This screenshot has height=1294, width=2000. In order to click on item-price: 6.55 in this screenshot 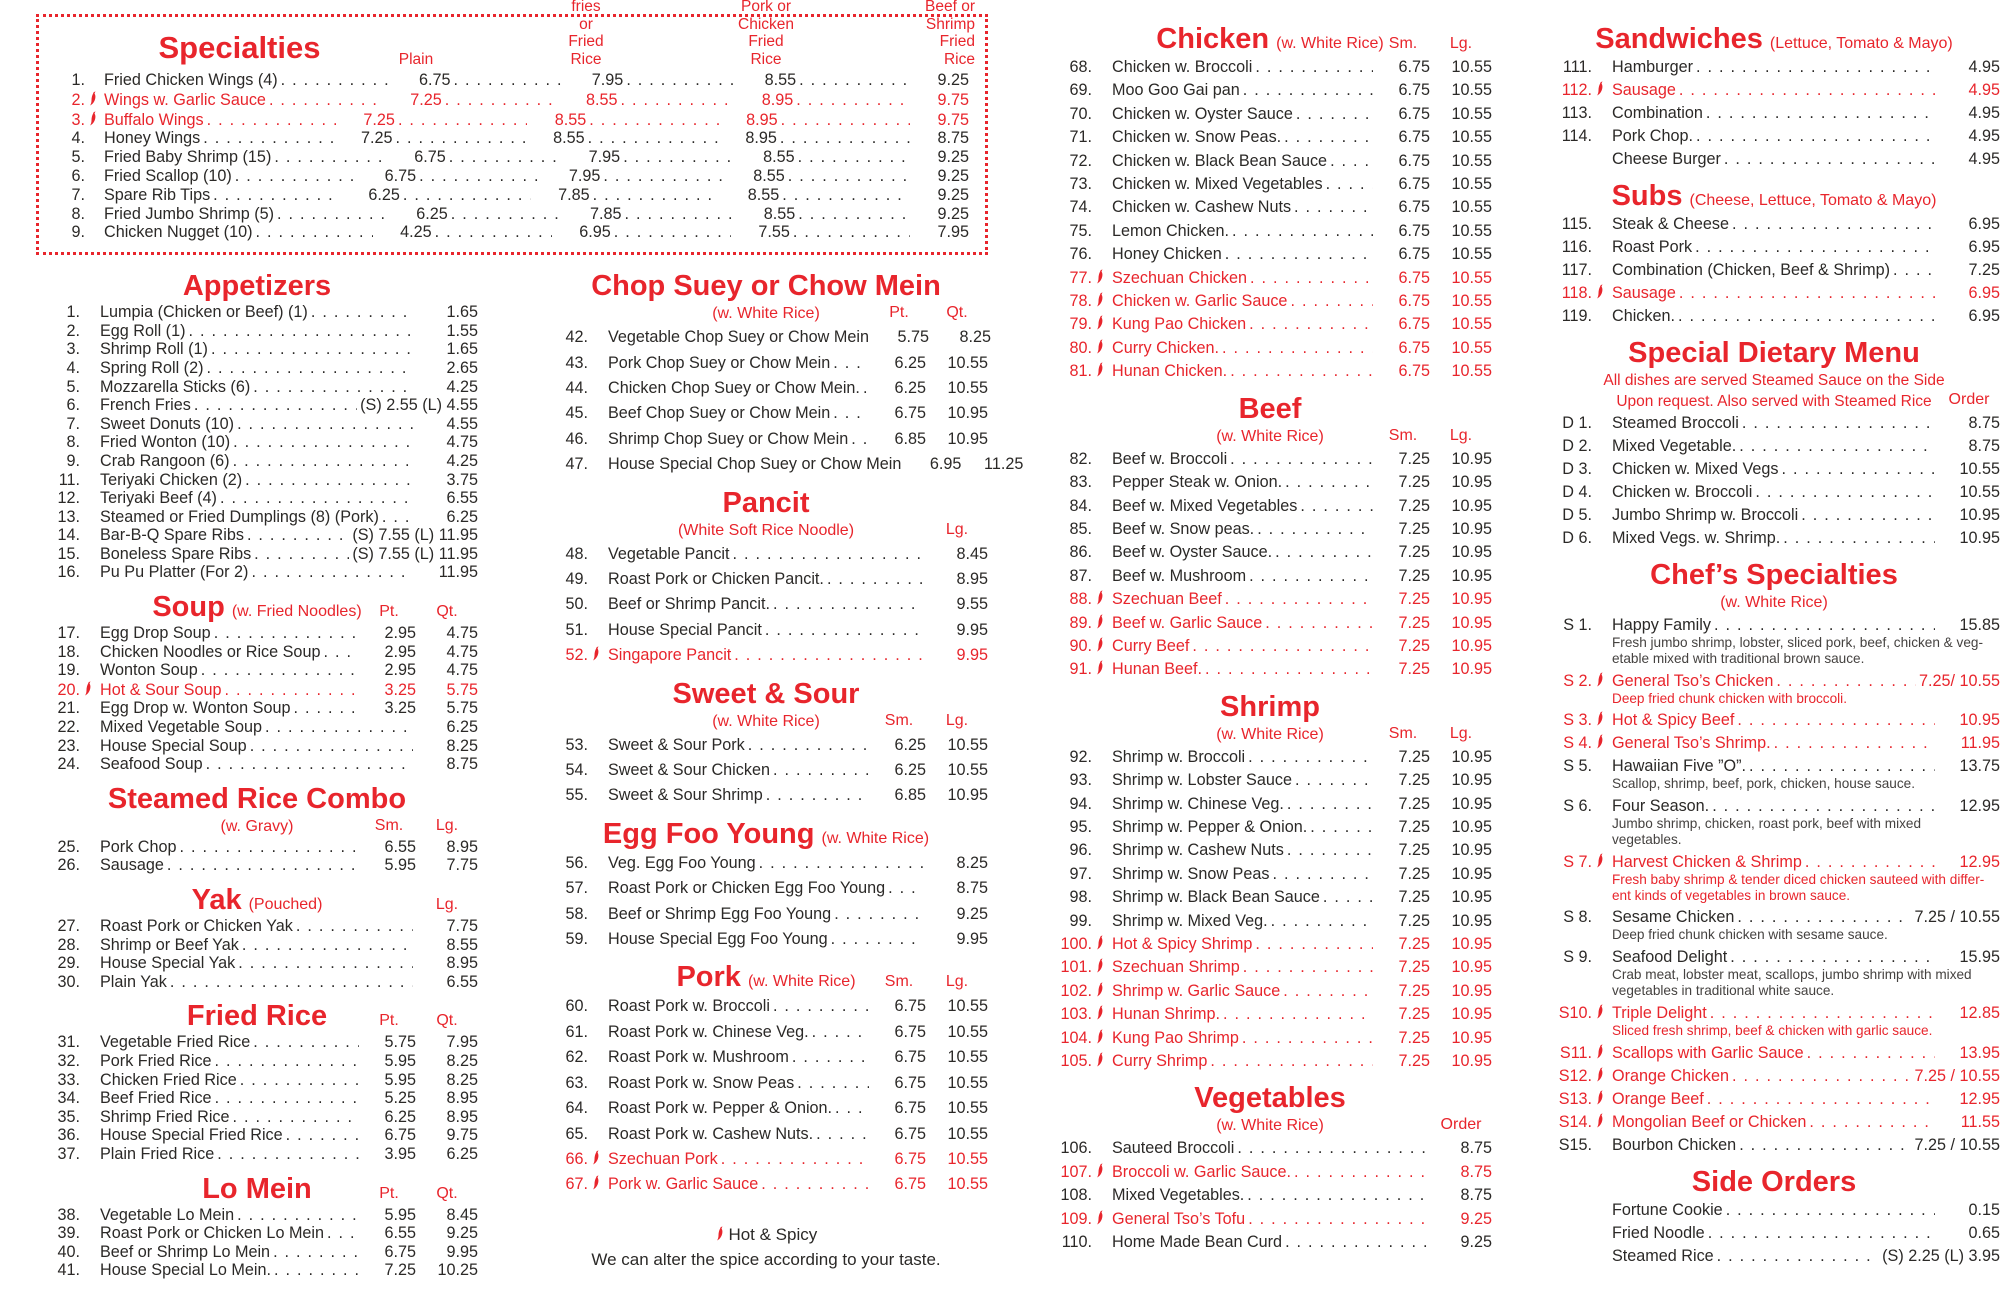, I will do `click(462, 498)`.